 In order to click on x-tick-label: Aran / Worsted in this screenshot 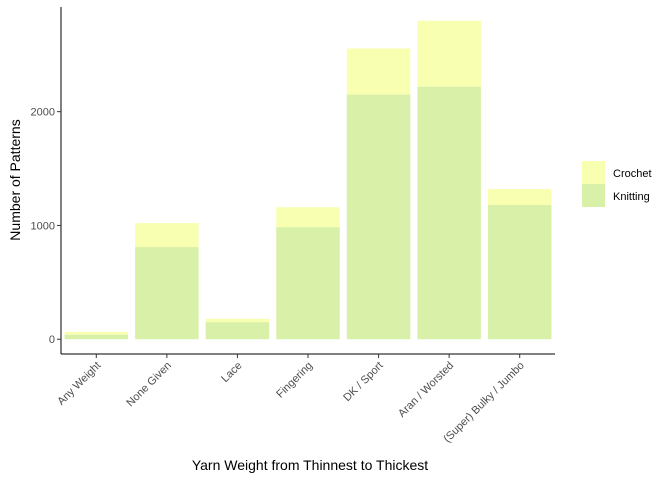, I will do `click(426, 390)`.